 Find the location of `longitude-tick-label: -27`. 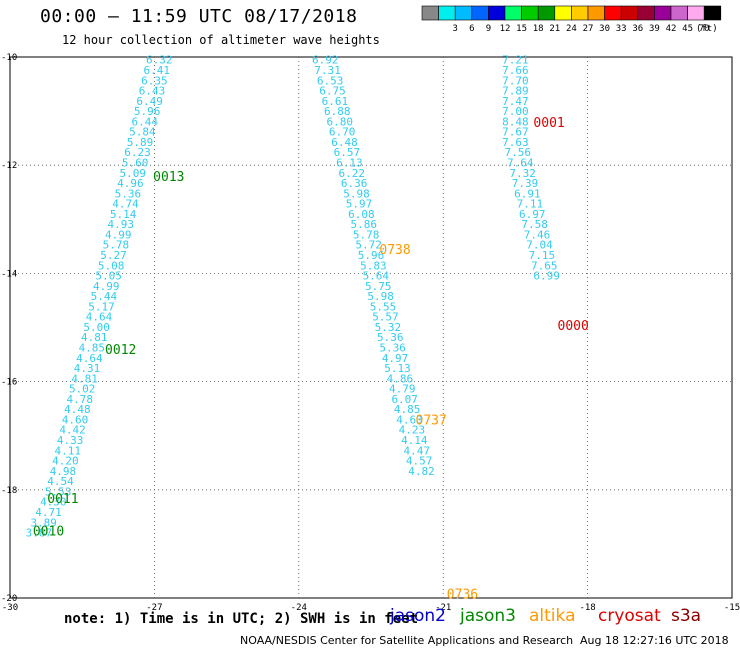

longitude-tick-label: -27 is located at coordinates (154, 608).